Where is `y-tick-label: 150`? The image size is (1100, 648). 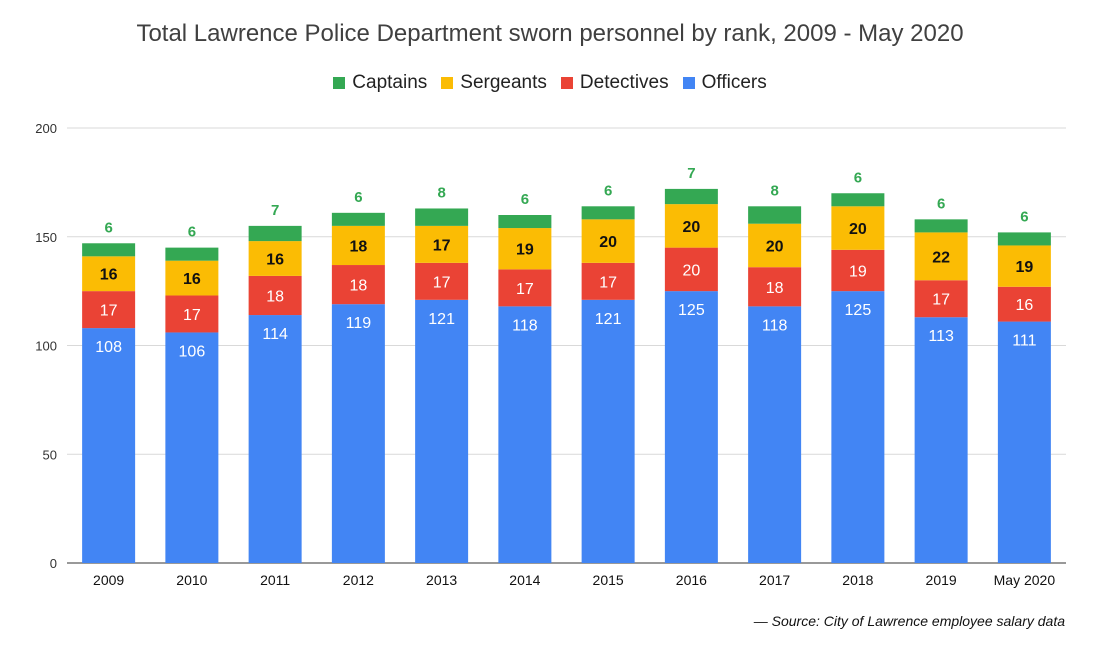
y-tick-label: 150 is located at coordinates (46, 237).